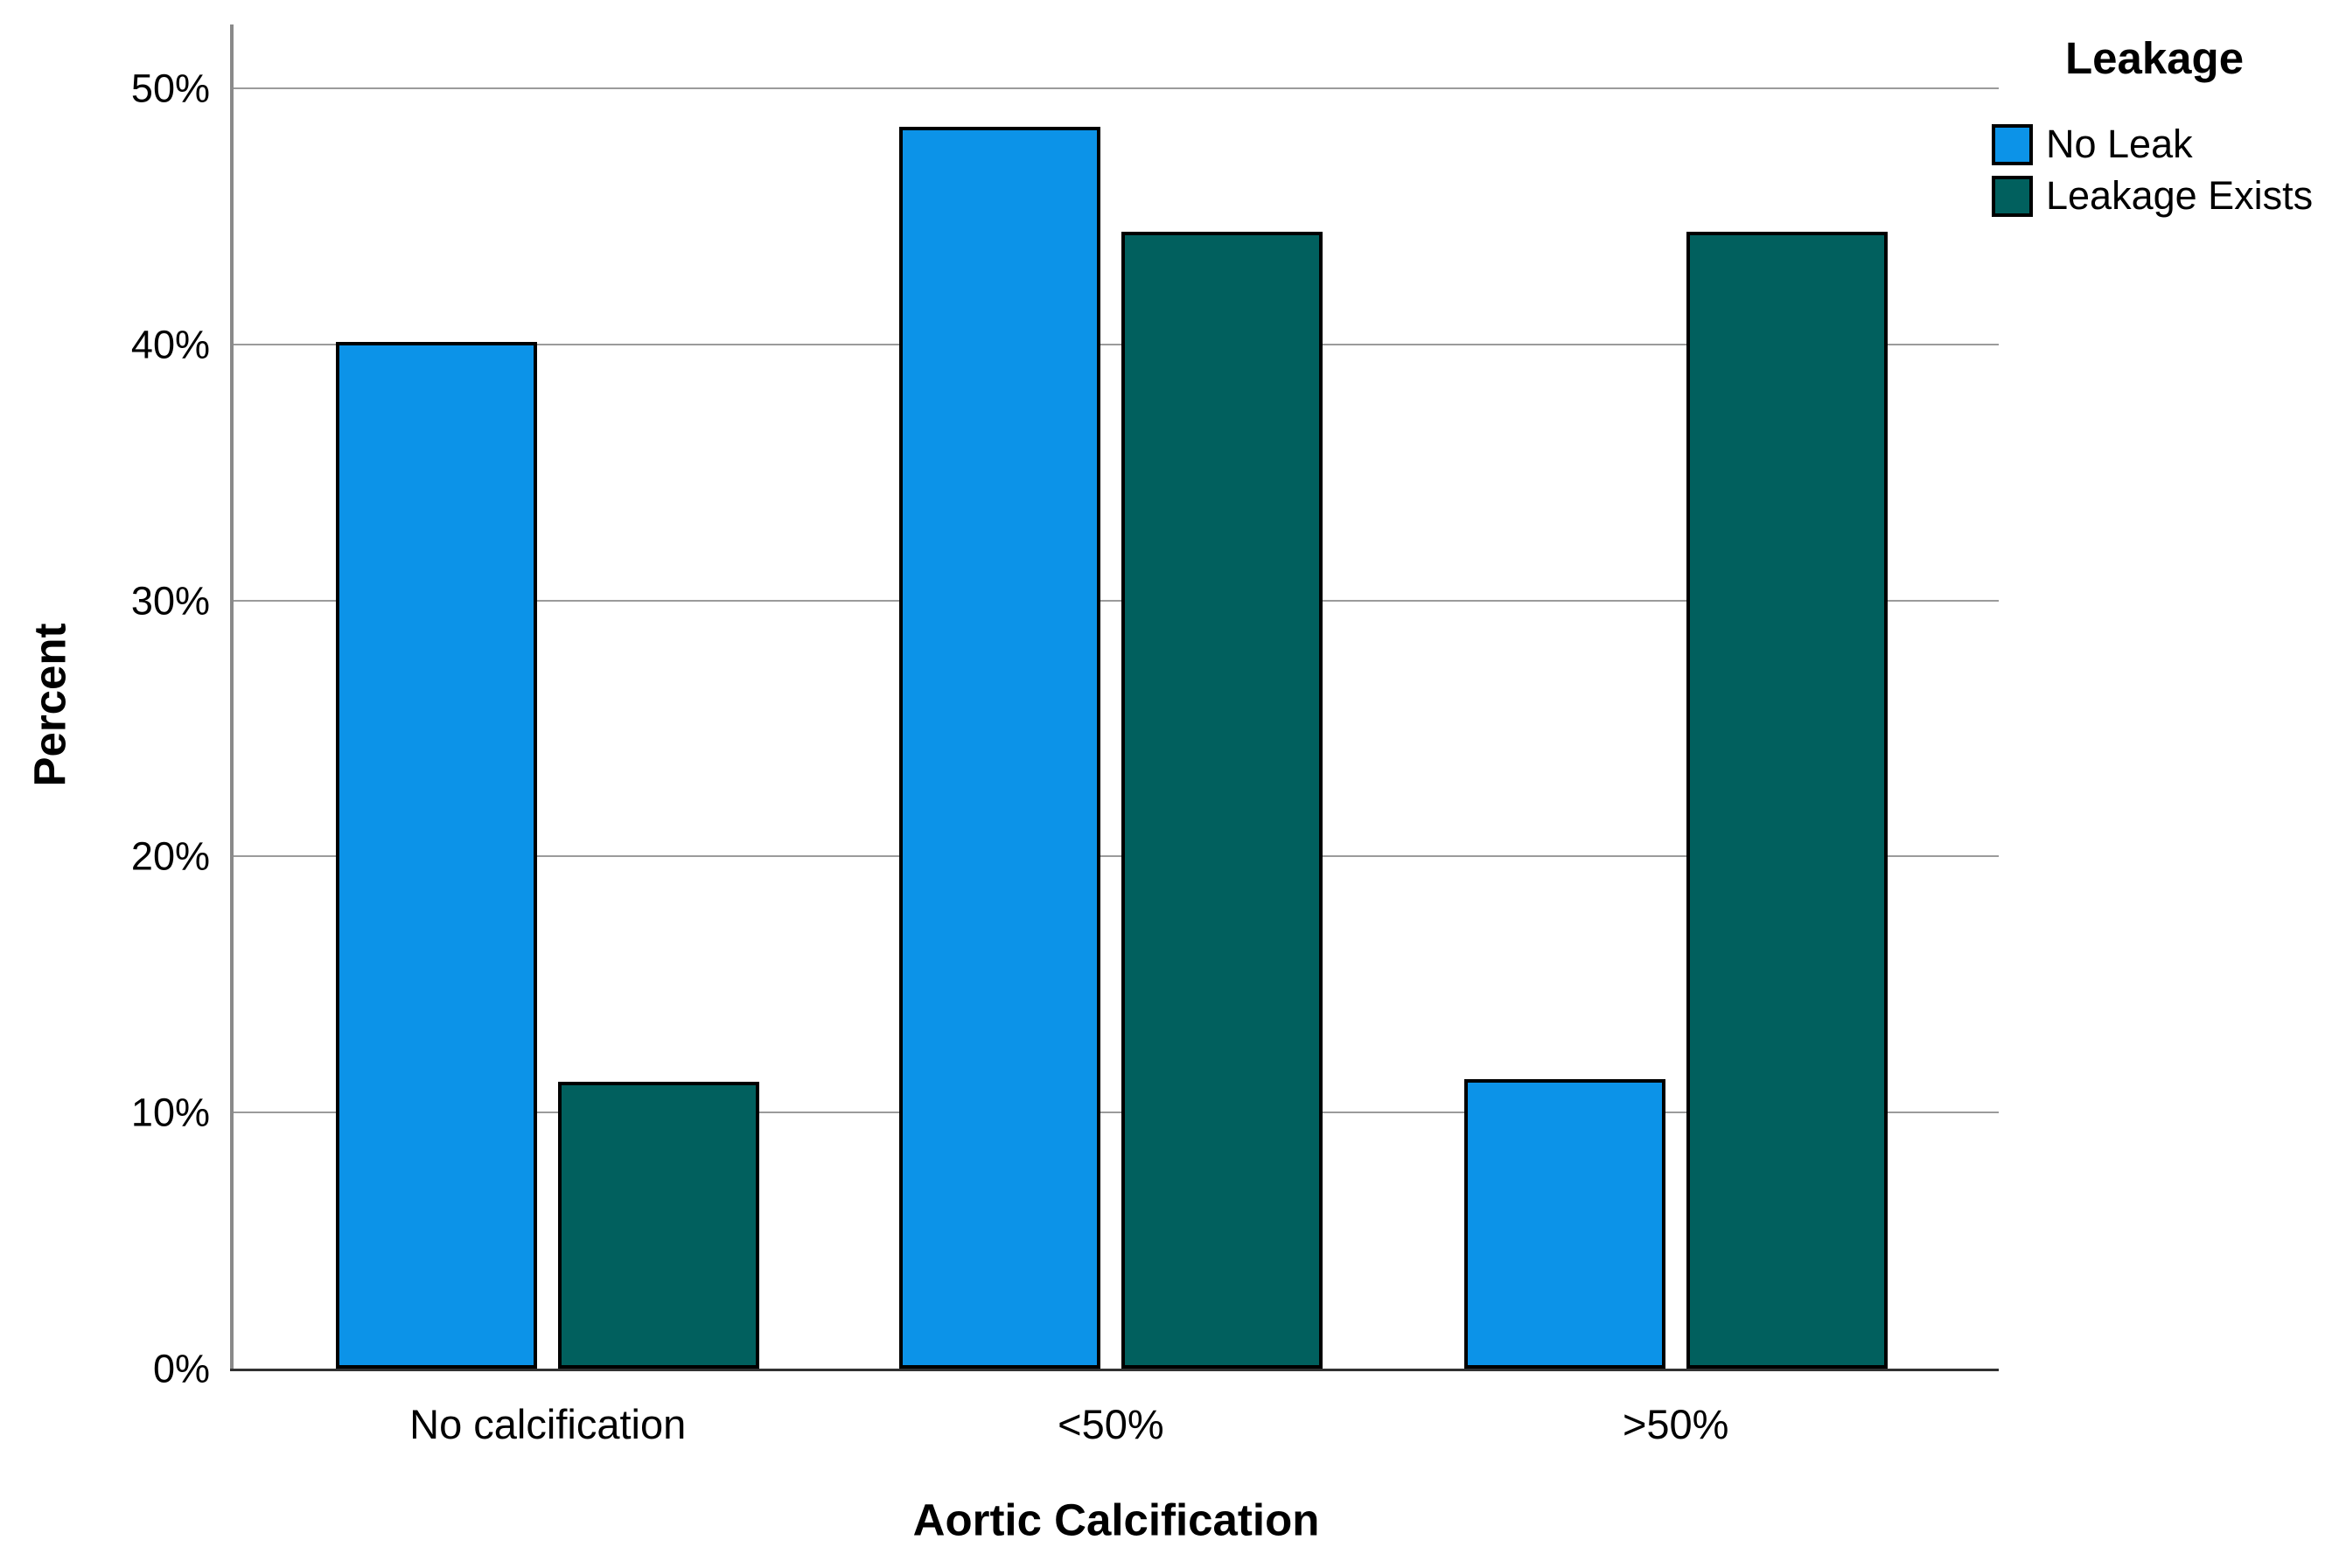 This screenshot has width=2332, height=1568. What do you see at coordinates (232, 696) in the screenshot?
I see `y-axis-line` at bounding box center [232, 696].